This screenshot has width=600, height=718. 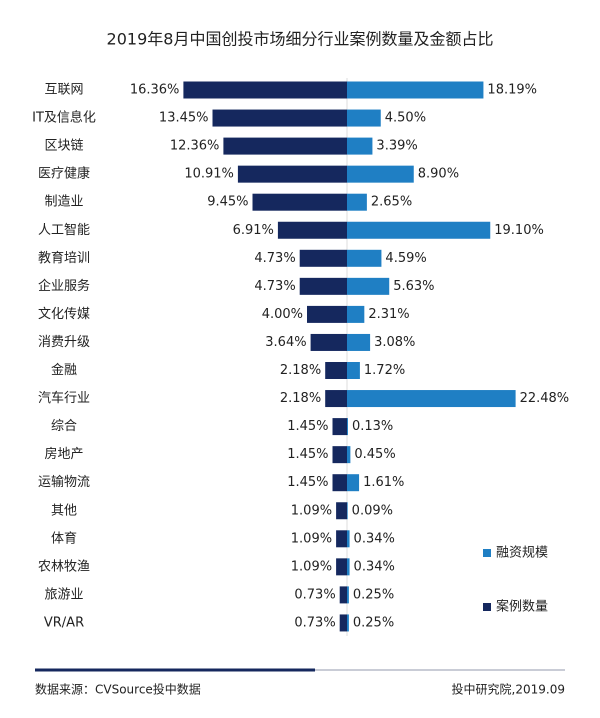 I want to click on category-label: 文化传媒, so click(x=64, y=314).